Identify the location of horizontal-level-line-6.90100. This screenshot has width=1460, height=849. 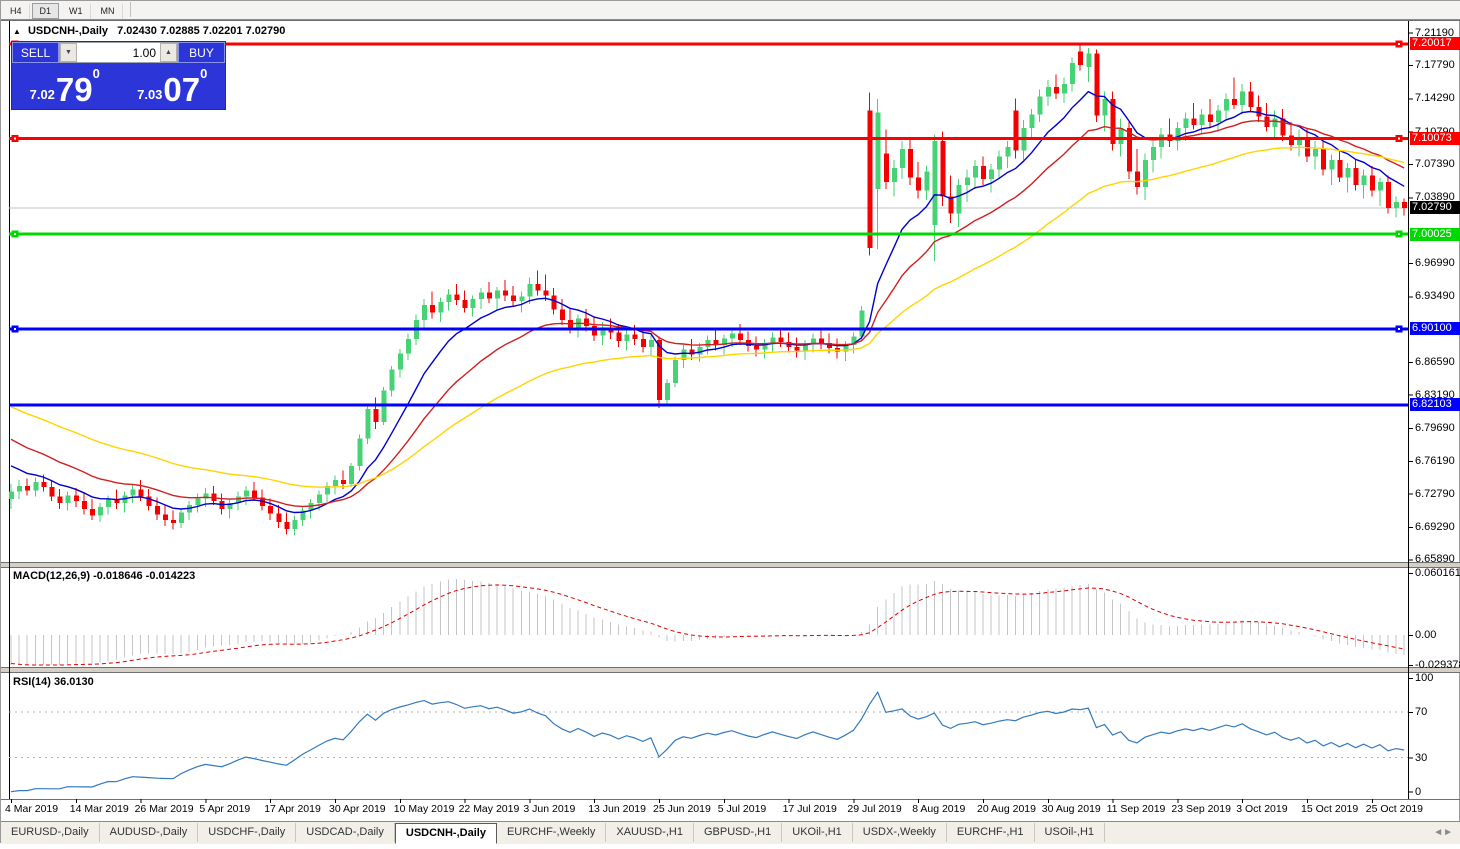
(708, 329).